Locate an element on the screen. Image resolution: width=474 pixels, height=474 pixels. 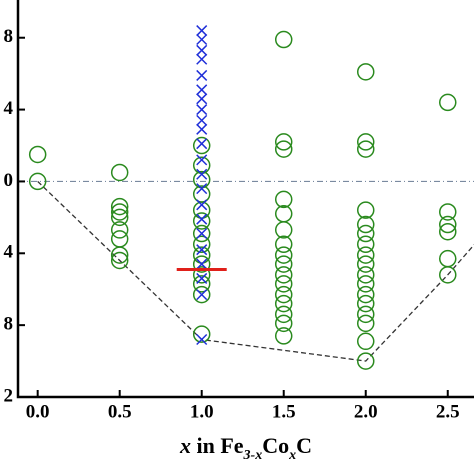
x-tick-label: 0.0 is located at coordinates (38, 411).